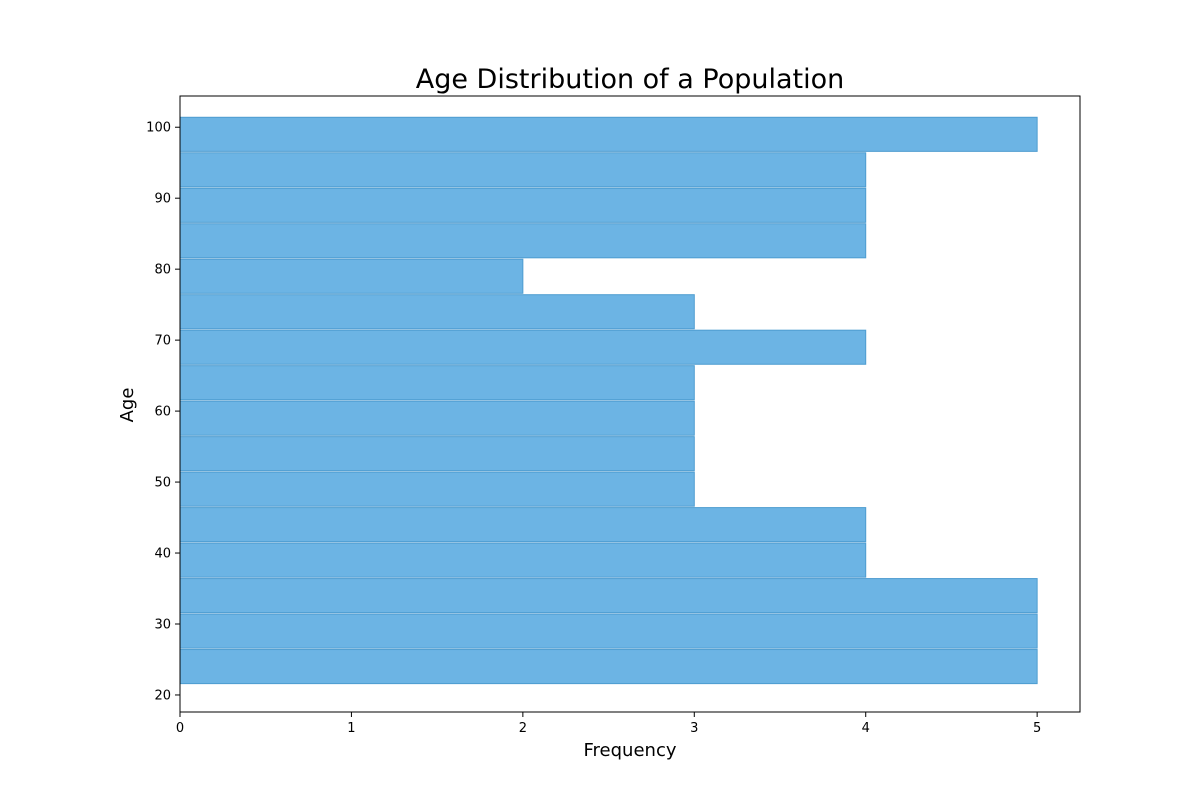  Describe the element at coordinates (866, 728) in the screenshot. I see `x-tick-label: 4` at that location.